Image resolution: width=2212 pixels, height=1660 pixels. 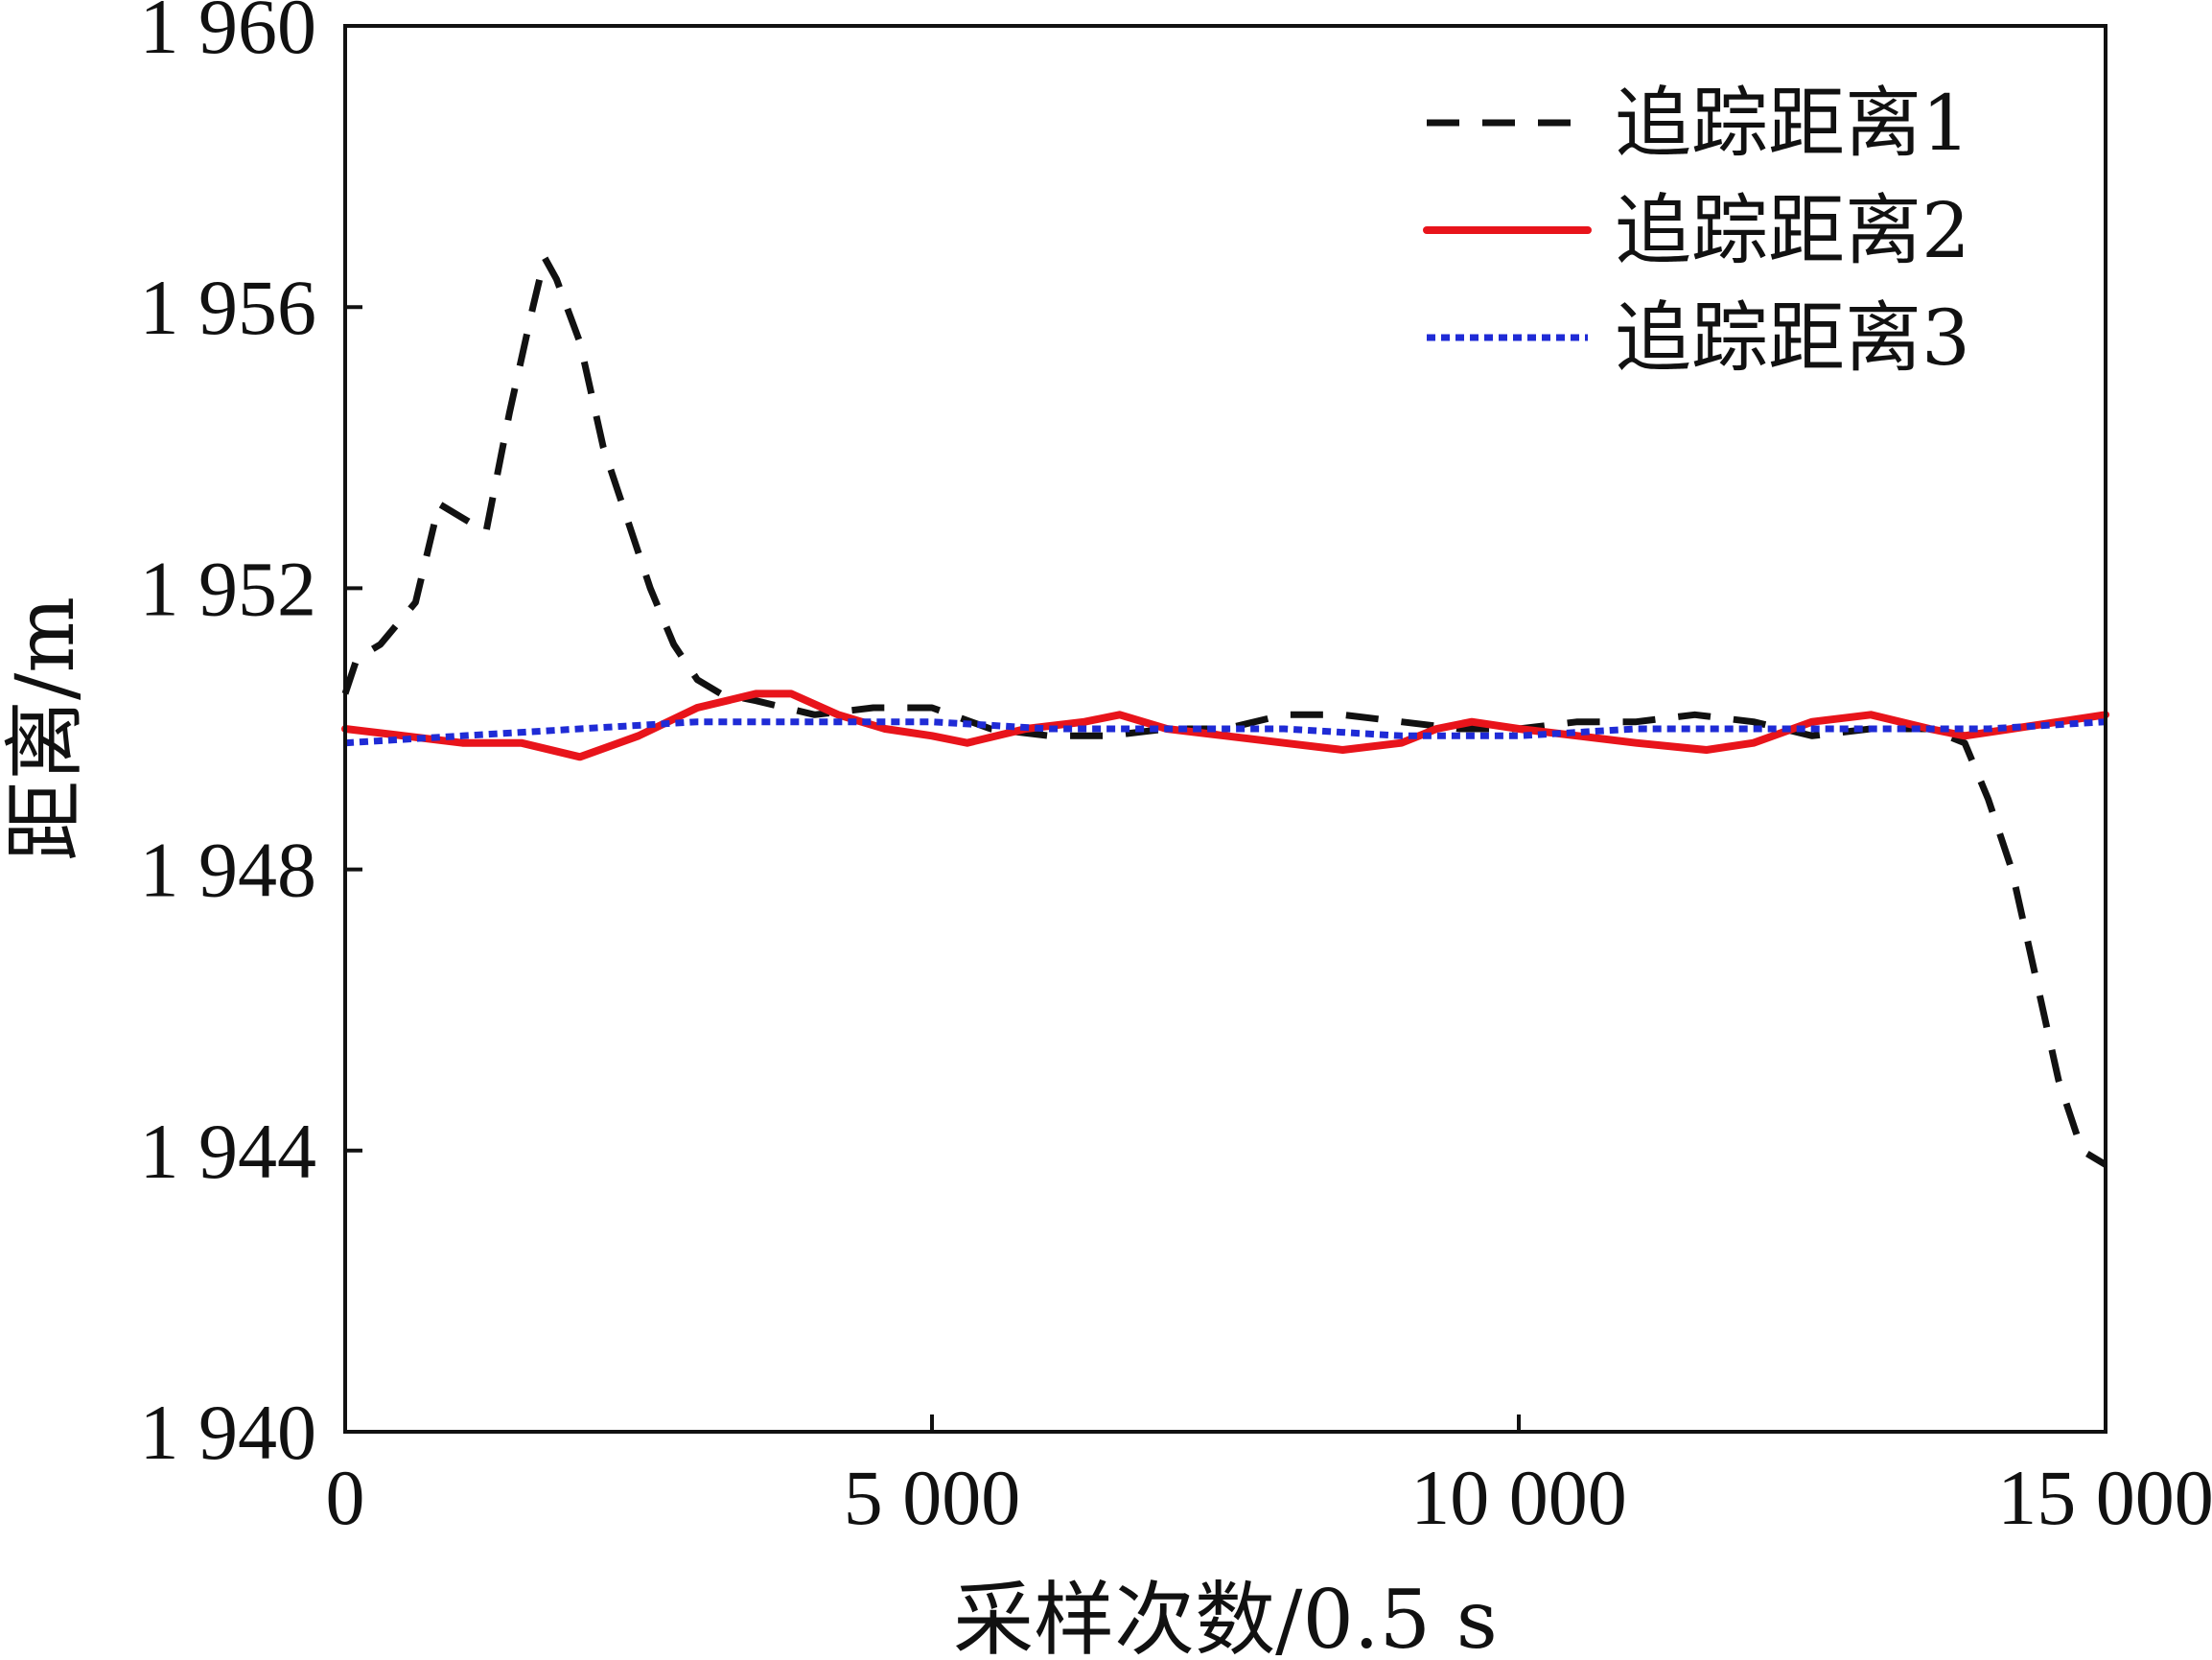 What do you see at coordinates (228, 307) in the screenshot?
I see `y-tick-label: 1 956` at bounding box center [228, 307].